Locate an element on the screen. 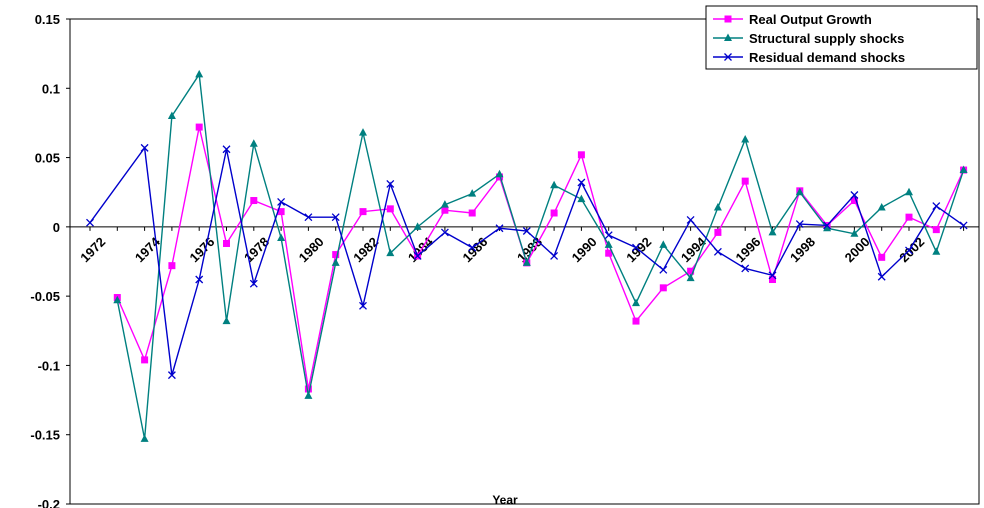 Image resolution: width=984 pixels, height=508 pixels. y-tick-label: -0.2 is located at coordinates (49, 502).